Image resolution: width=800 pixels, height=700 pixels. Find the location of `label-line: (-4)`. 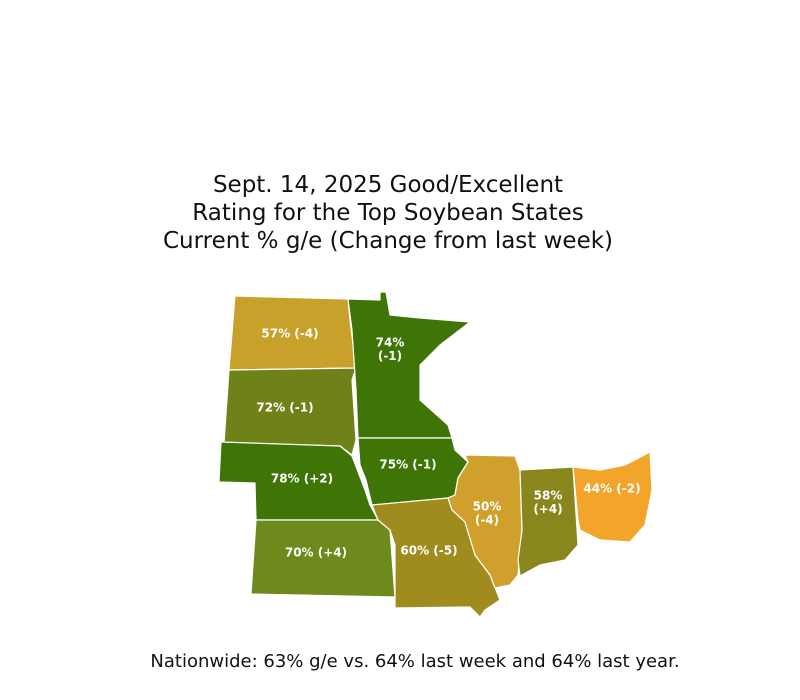

label-line: (-4) is located at coordinates (487, 520).